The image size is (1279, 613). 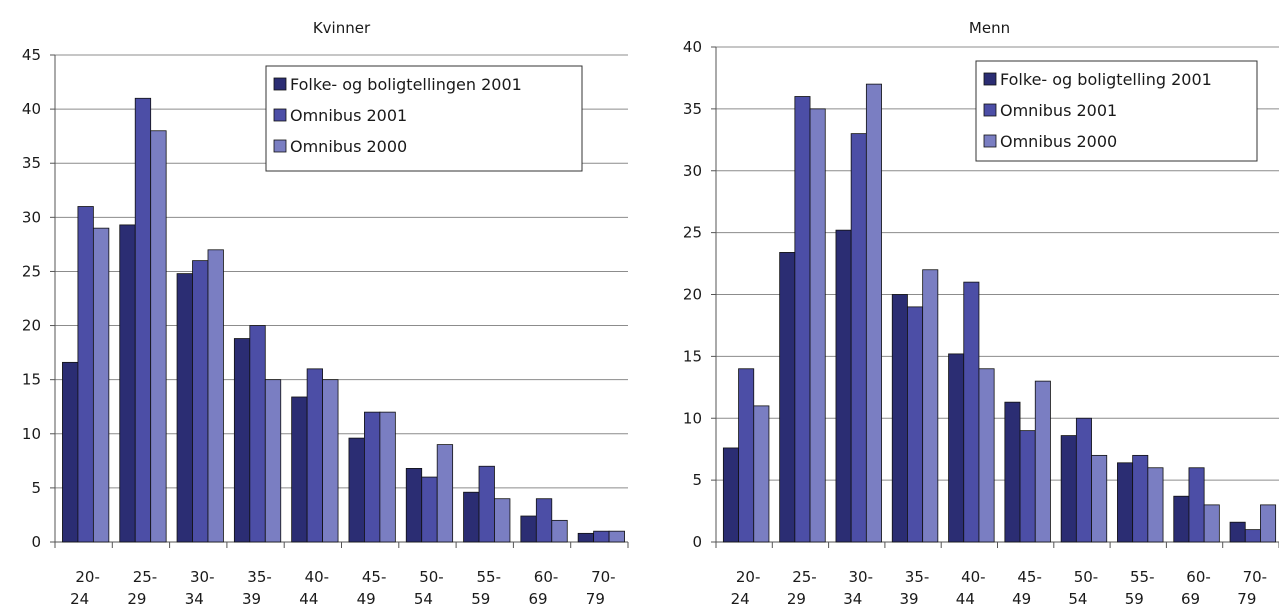 I want to click on y-tick-label: 35, so click(x=31, y=163).